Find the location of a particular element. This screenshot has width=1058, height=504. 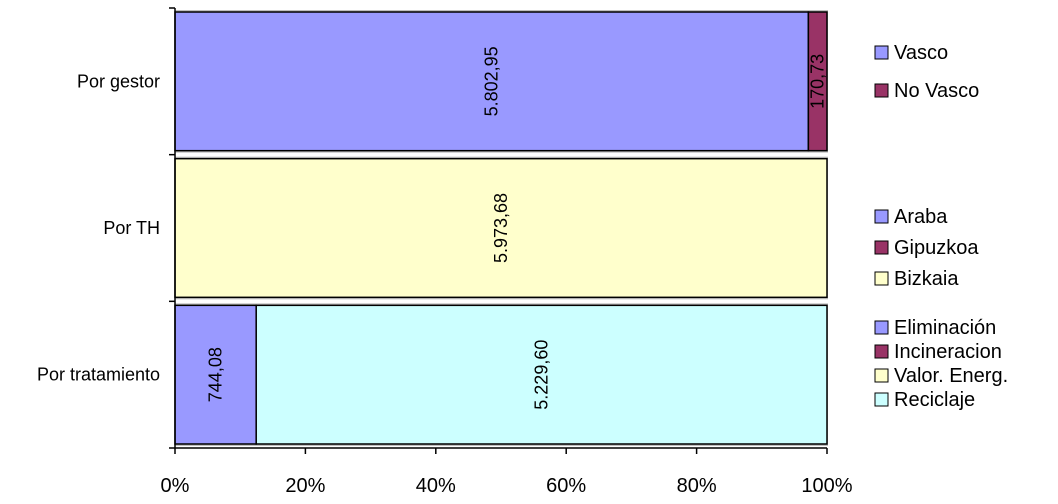

category-label: Por gestor is located at coordinates (118, 81).